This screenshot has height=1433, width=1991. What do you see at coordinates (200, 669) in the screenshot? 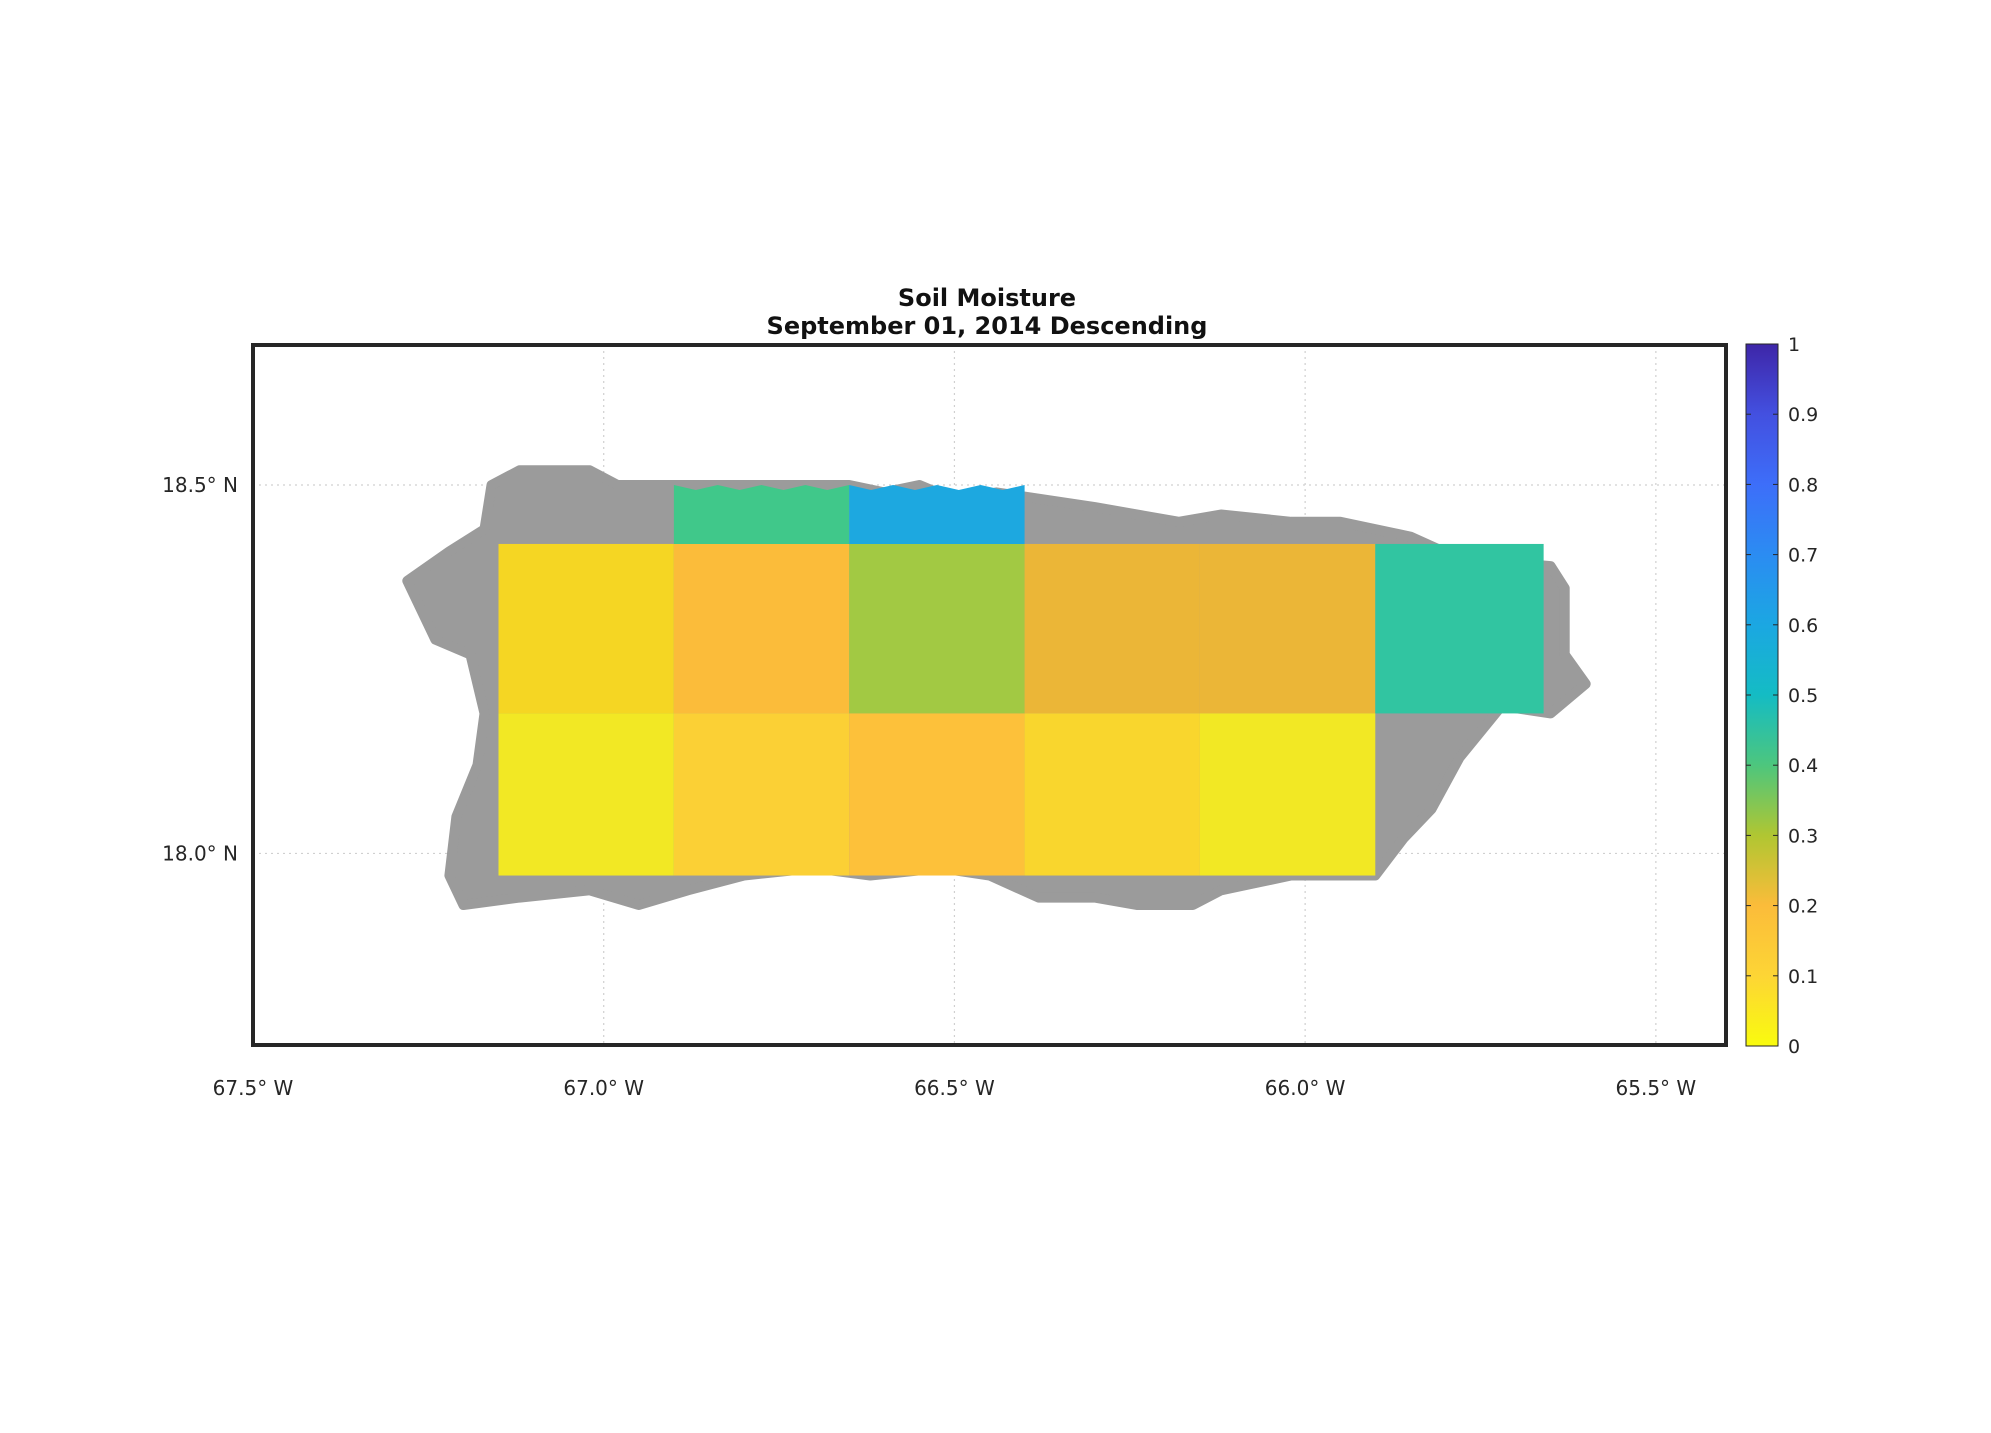
I see `latitude-axis: 18.5° N 18.0° N` at bounding box center [200, 669].